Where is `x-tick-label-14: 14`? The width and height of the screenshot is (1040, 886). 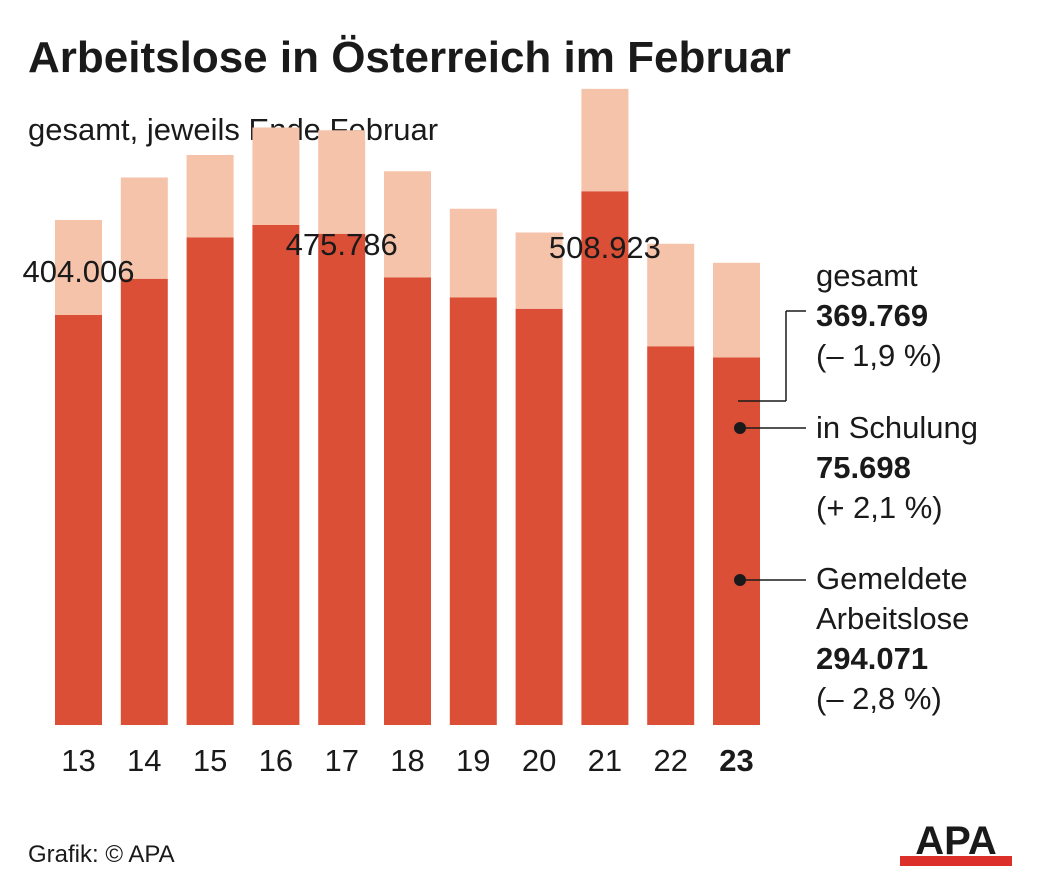 x-tick-label-14: 14 is located at coordinates (144, 760).